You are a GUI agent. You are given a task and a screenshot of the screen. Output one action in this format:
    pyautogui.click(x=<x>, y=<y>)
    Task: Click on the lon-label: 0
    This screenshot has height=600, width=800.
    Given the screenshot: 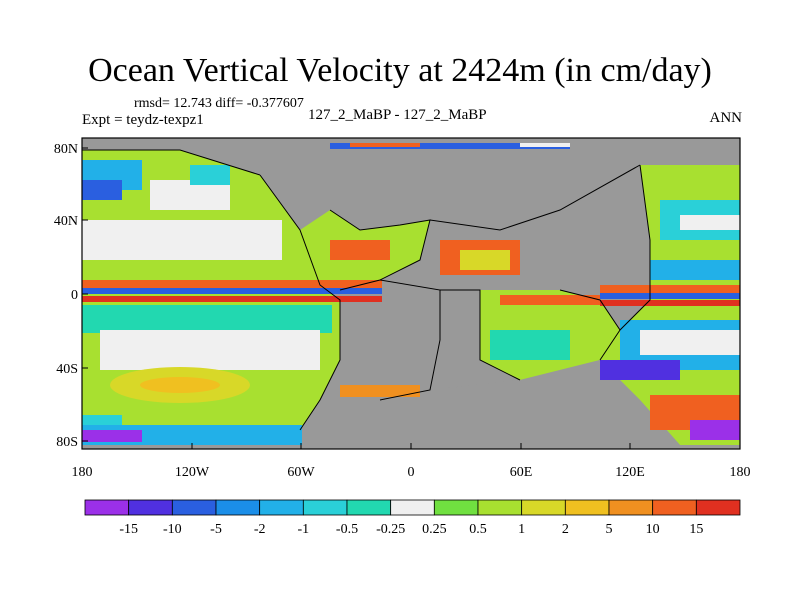 What is the action you would take?
    pyautogui.click(x=411, y=472)
    